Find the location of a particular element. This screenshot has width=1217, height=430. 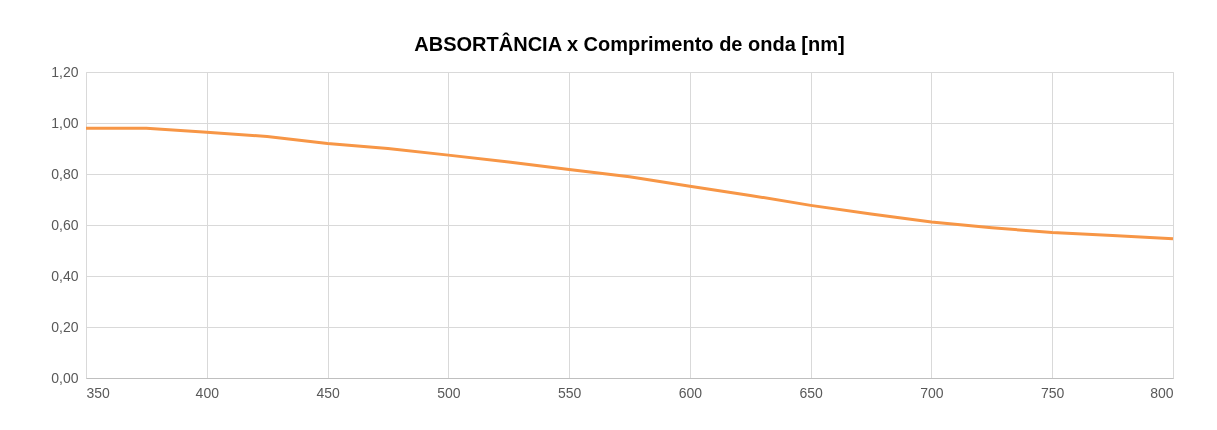

y-tick-label: 0,20 is located at coordinates (65, 326).